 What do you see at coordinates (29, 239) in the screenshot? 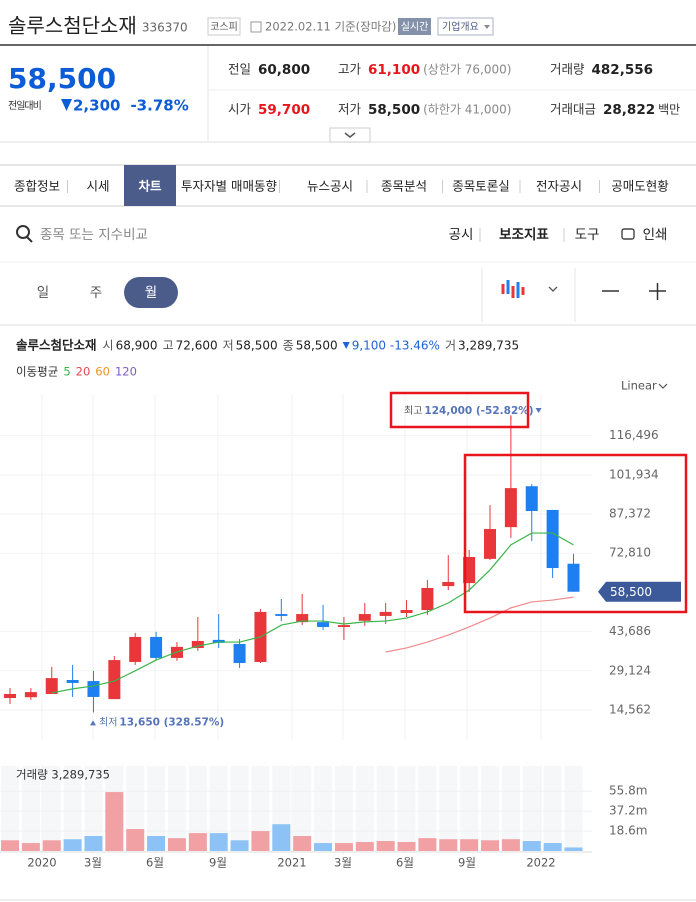
I see `search-icon-handle` at bounding box center [29, 239].